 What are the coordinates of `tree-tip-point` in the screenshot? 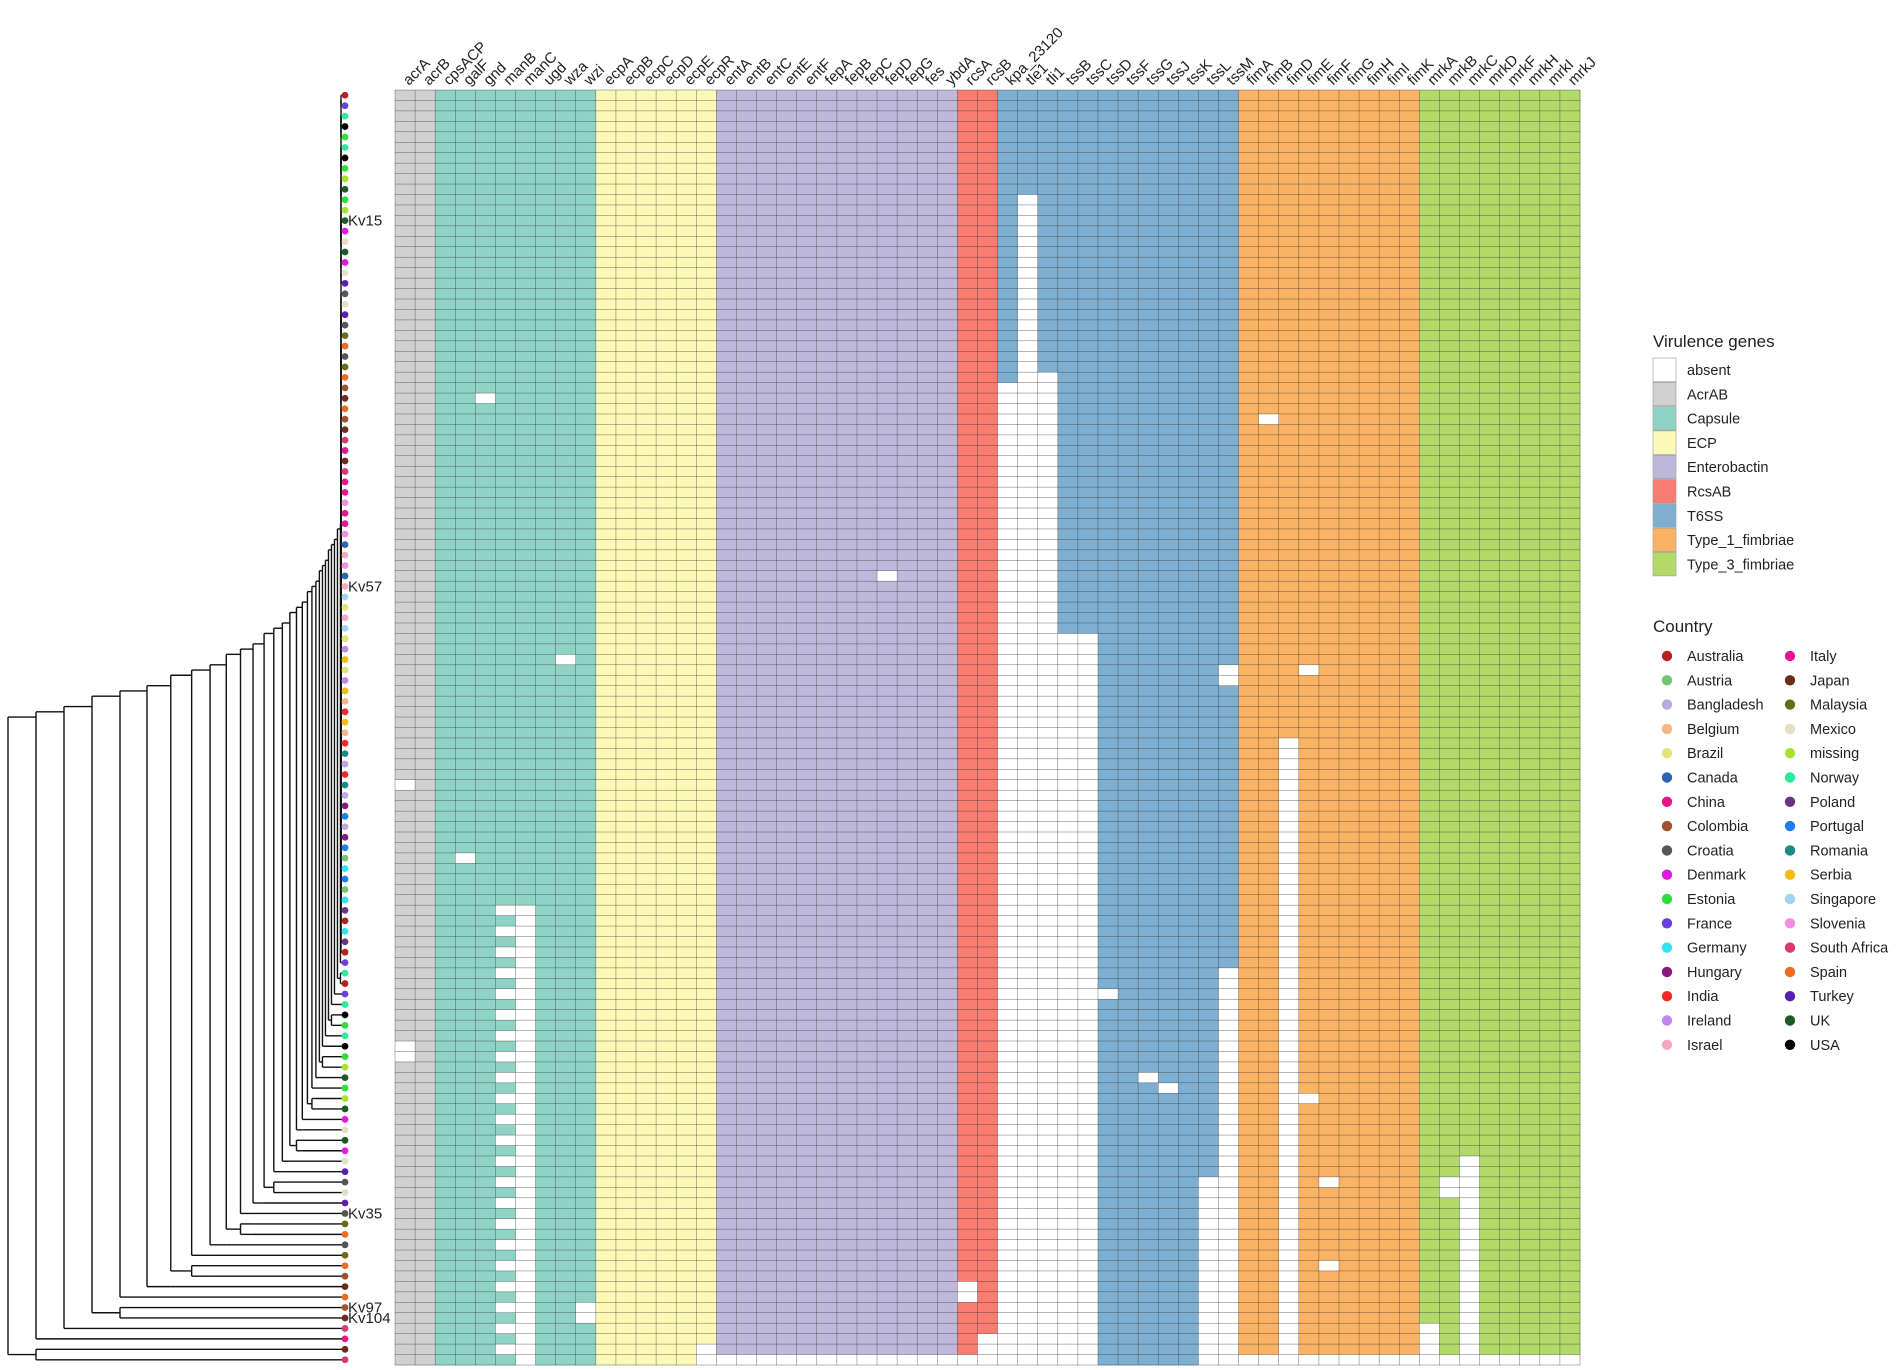 It's located at (345, 837).